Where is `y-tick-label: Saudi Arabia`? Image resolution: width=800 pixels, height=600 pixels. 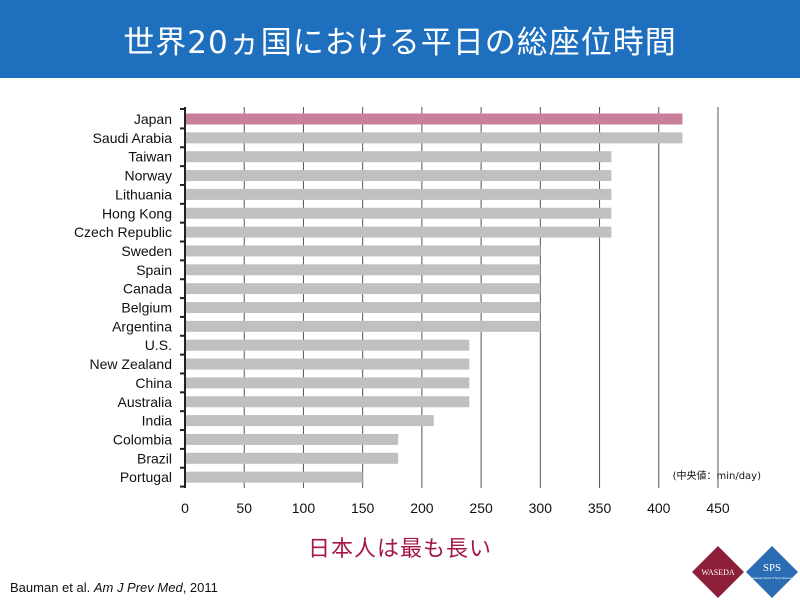
y-tick-label: Saudi Arabia is located at coordinates (133, 138).